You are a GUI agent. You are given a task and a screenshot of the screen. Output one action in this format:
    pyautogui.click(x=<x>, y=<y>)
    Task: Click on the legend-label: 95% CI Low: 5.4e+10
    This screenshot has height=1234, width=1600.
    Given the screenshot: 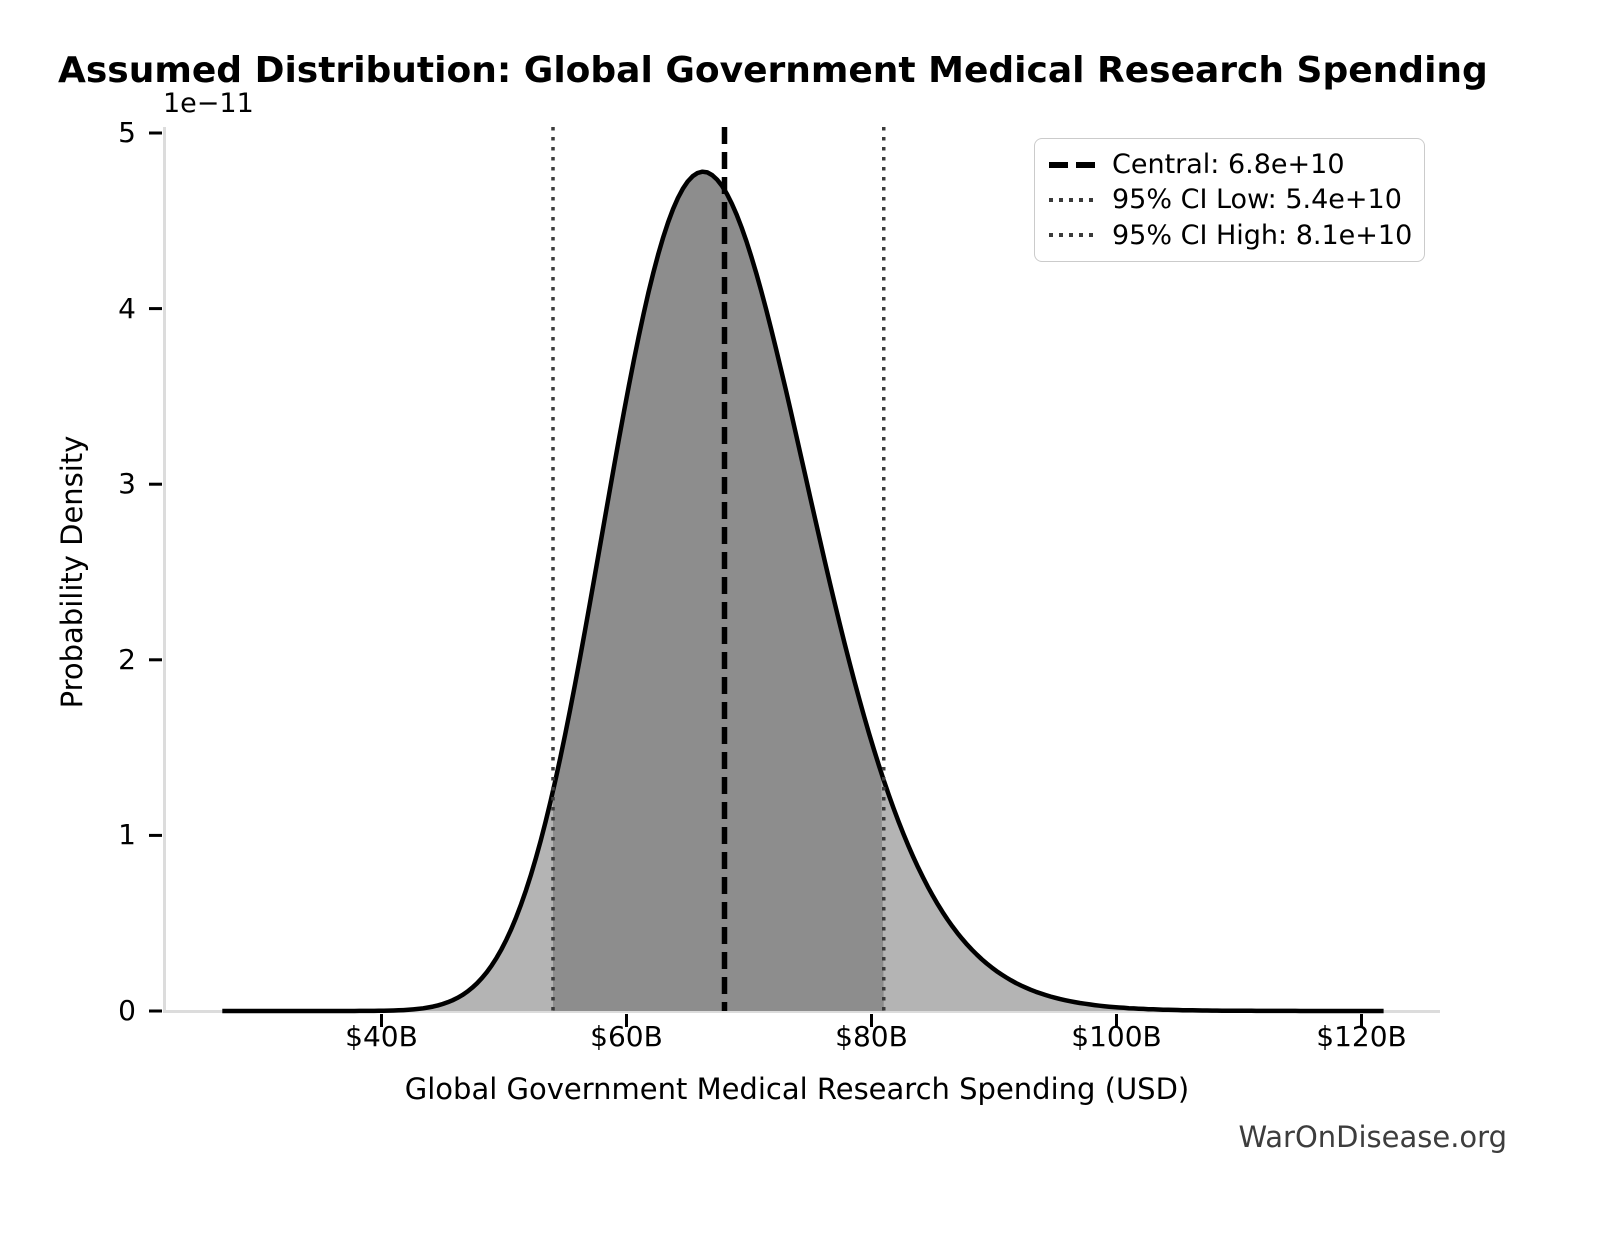 What is the action you would take?
    pyautogui.click(x=1257, y=200)
    